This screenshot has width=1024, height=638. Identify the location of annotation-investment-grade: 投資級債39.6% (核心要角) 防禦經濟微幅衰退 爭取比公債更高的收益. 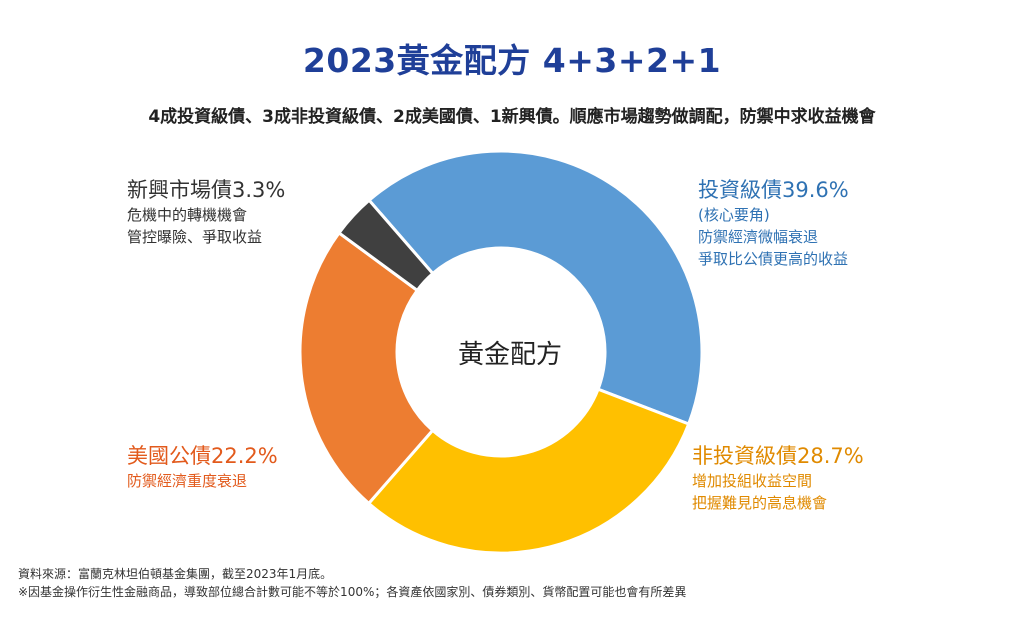
(773, 223).